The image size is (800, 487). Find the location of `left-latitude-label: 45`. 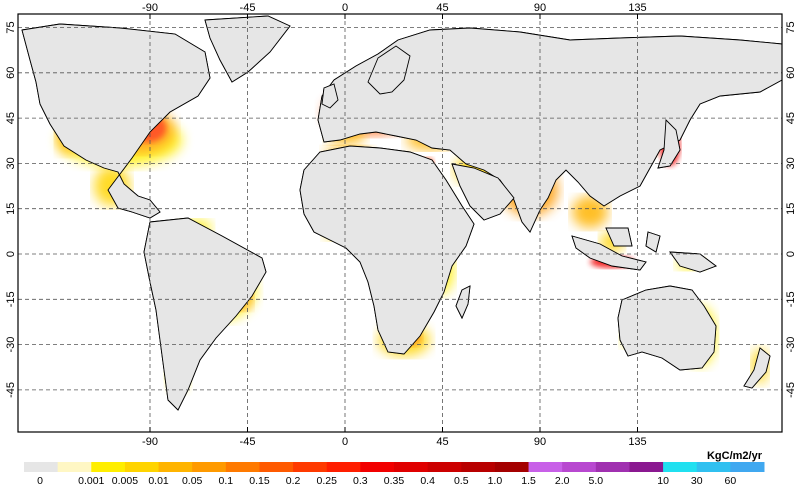

left-latitude-label: 45 is located at coordinates (11, 118).